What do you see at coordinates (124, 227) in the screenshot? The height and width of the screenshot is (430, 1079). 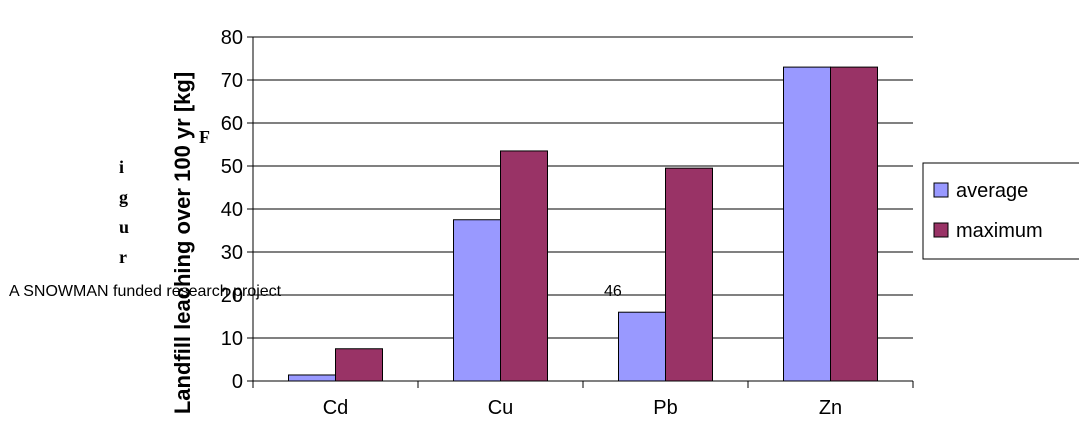 I see `vertical-letter-u: u` at bounding box center [124, 227].